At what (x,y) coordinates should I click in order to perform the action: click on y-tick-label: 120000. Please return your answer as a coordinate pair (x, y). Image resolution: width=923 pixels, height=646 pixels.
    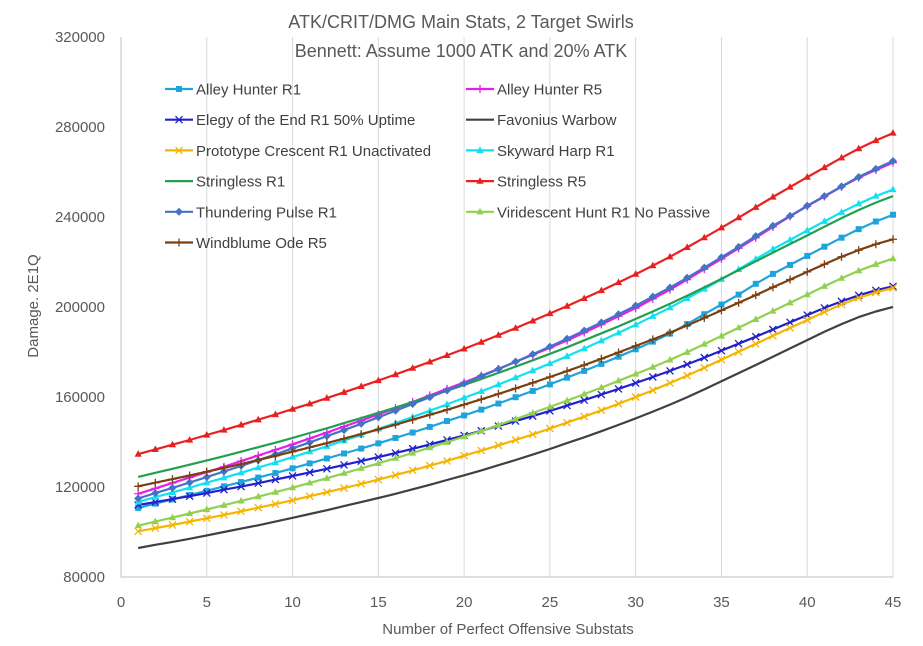
    Looking at the image, I should click on (80, 487).